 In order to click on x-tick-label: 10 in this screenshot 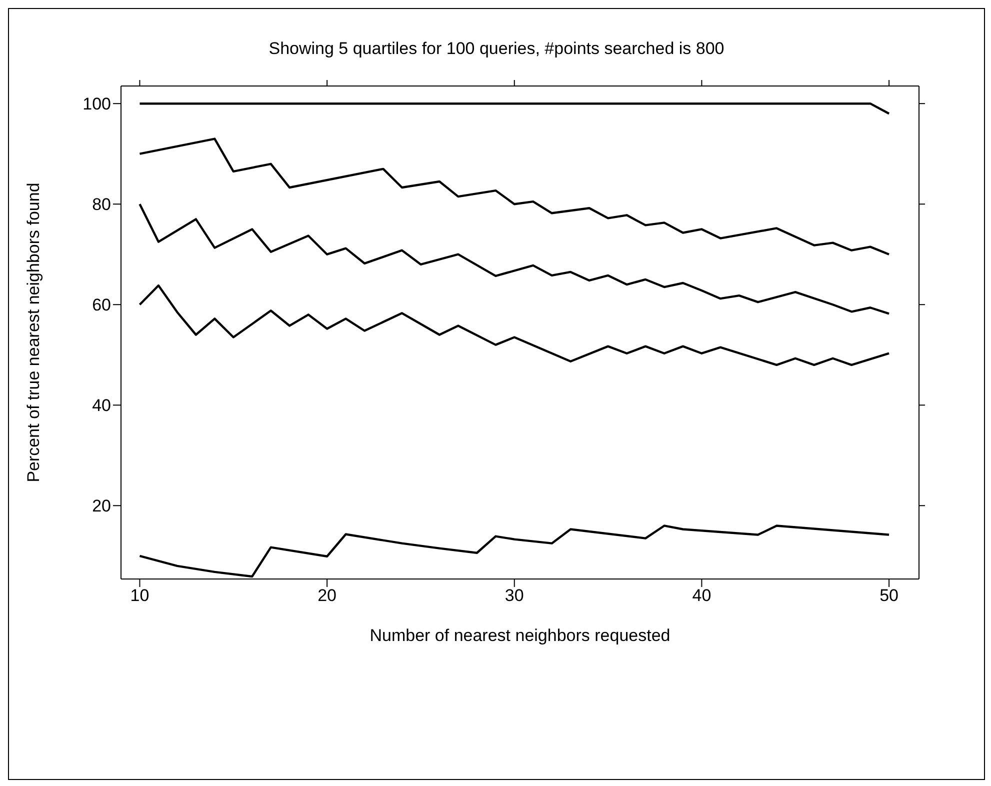, I will do `click(140, 596)`.